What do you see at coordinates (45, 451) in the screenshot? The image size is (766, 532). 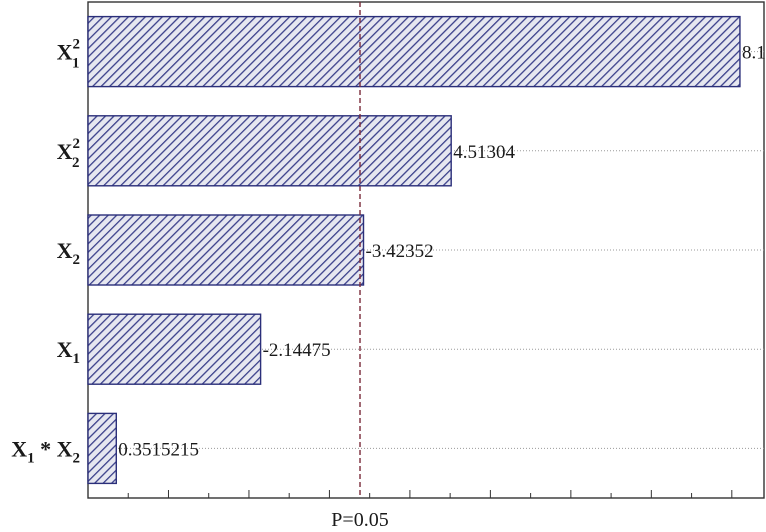 I see `category-label: X1 * X2` at bounding box center [45, 451].